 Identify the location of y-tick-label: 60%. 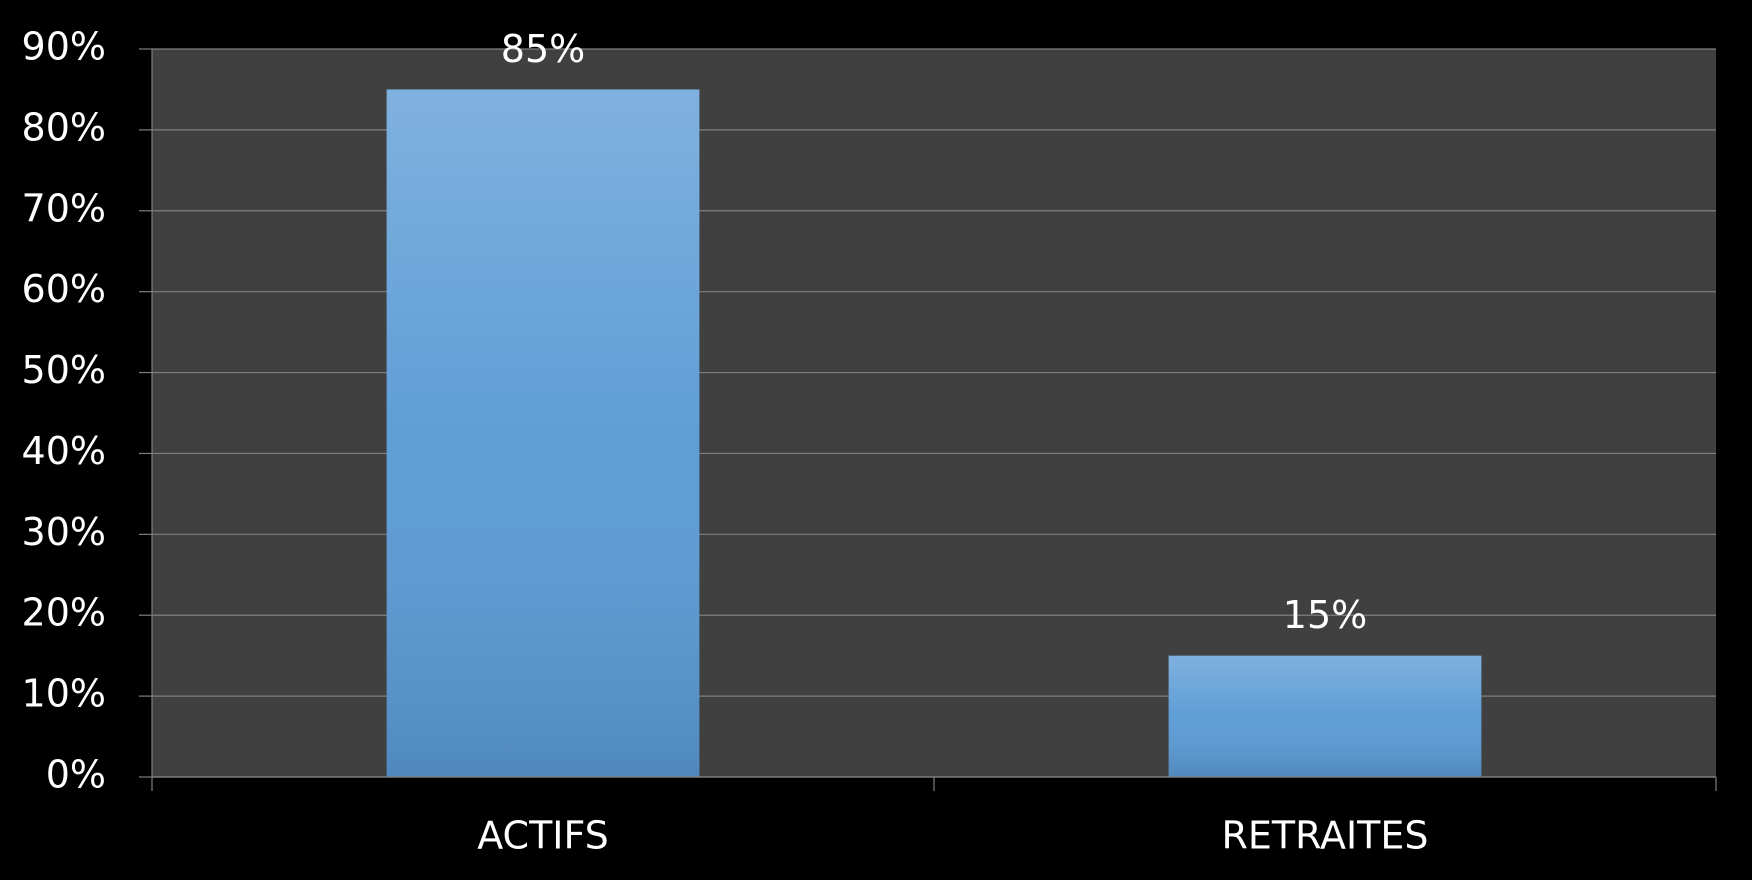
(64, 289).